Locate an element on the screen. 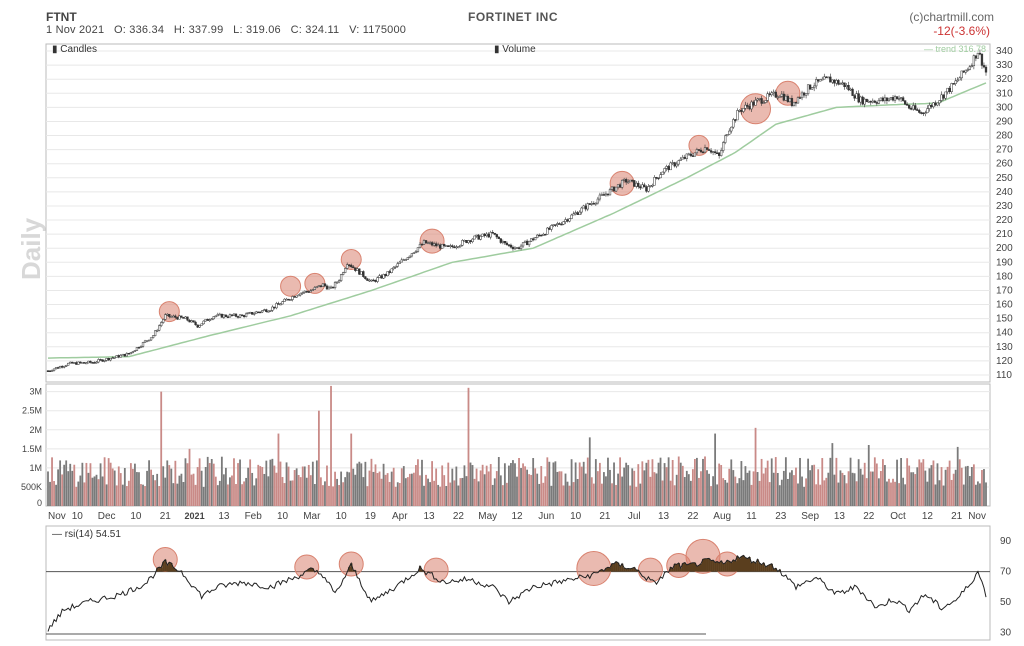 This screenshot has height=646, width=1024. price-tick-label: 120 is located at coordinates (1004, 361).